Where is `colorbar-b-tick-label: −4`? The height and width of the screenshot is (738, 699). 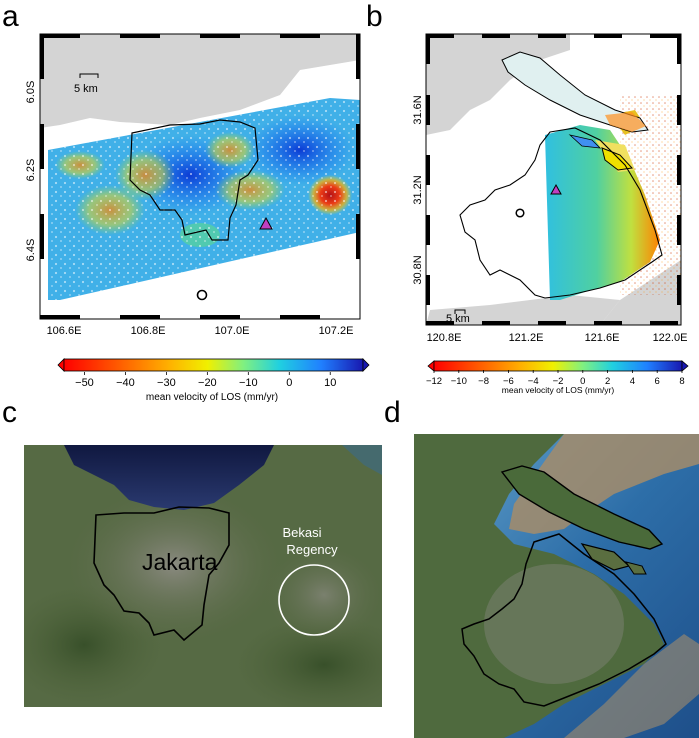
colorbar-b-tick-label: −4 is located at coordinates (533, 381).